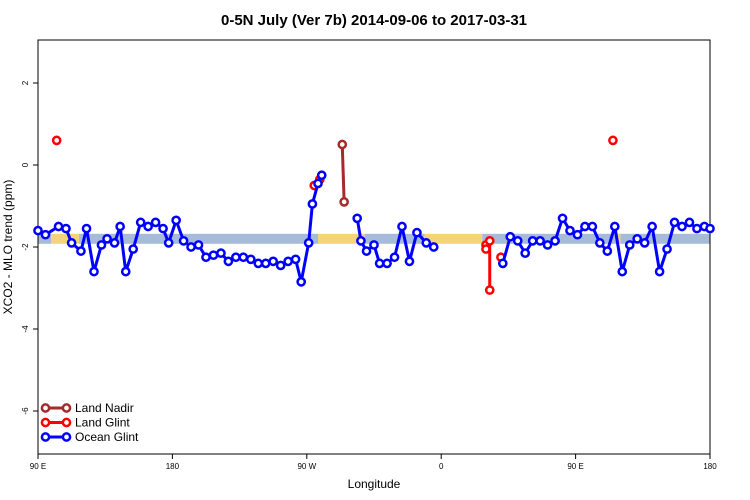  I want to click on y-tick-label: 0, so click(25, 164).